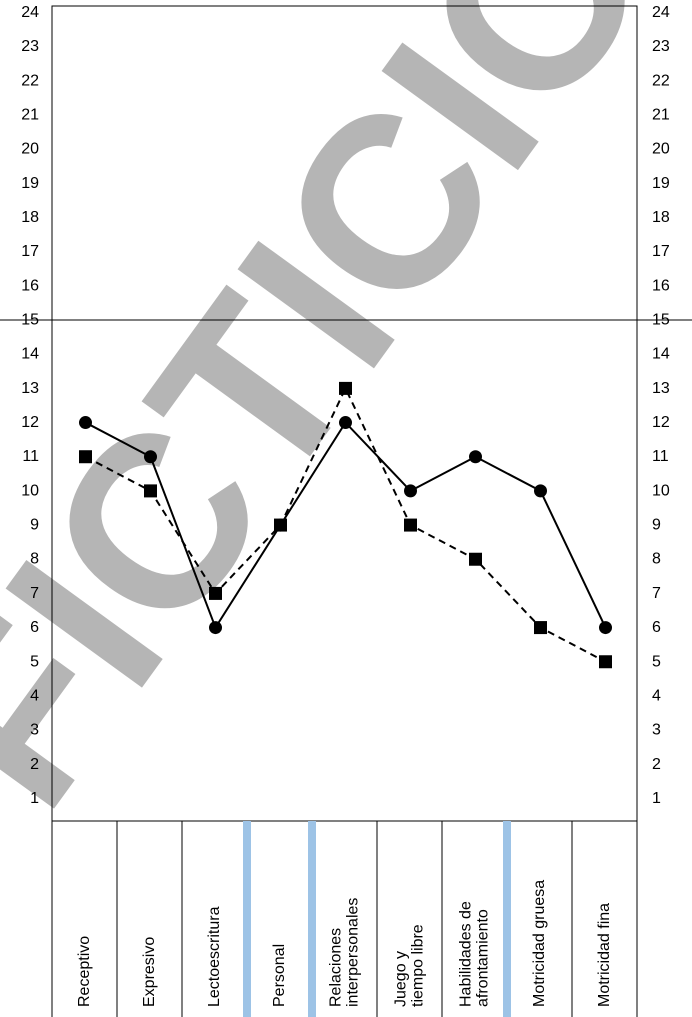 The width and height of the screenshot is (692, 1017). What do you see at coordinates (34, 525) in the screenshot?
I see `y-tick-label-left: 9` at bounding box center [34, 525].